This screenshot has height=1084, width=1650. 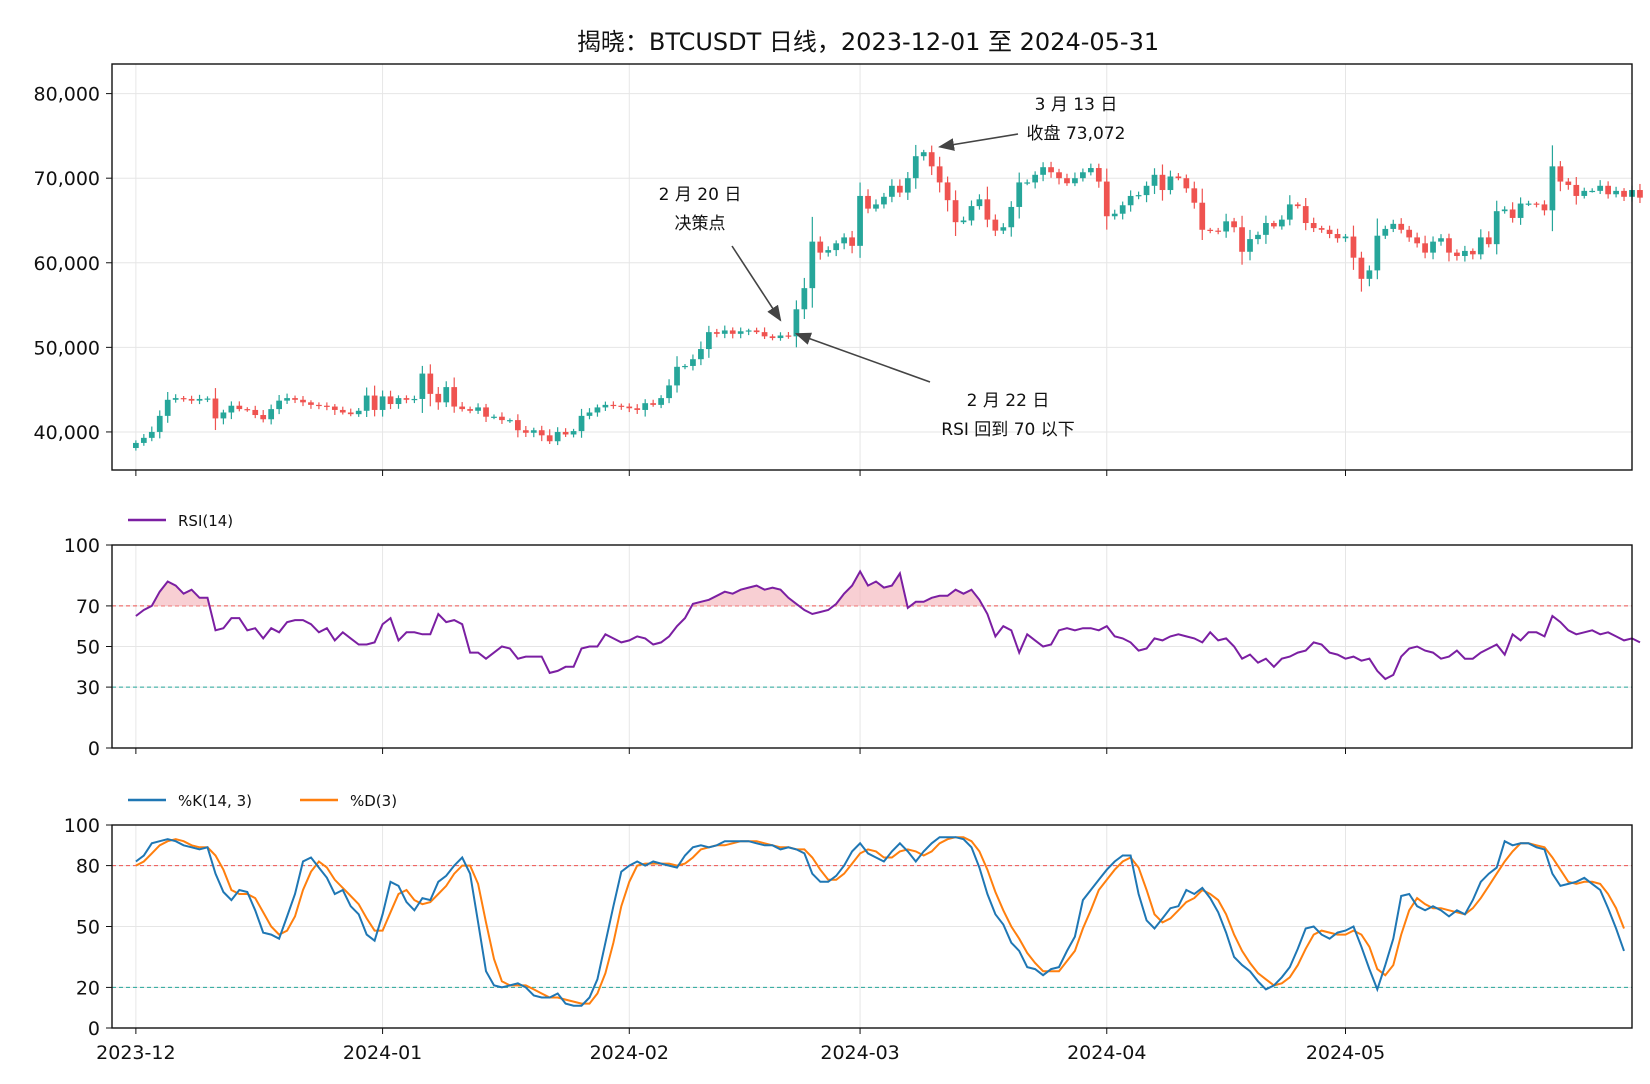 I want to click on x-tick-label: 2024-02, so click(x=629, y=1053).